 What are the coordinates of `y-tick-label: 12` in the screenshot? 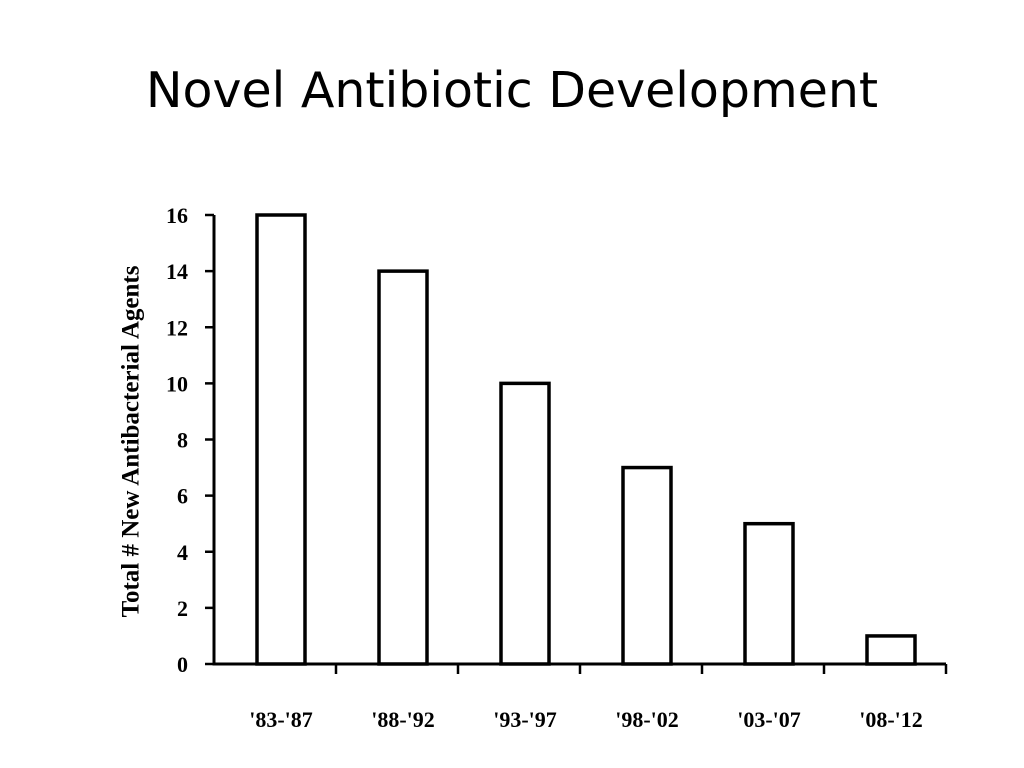 It's located at (177, 327).